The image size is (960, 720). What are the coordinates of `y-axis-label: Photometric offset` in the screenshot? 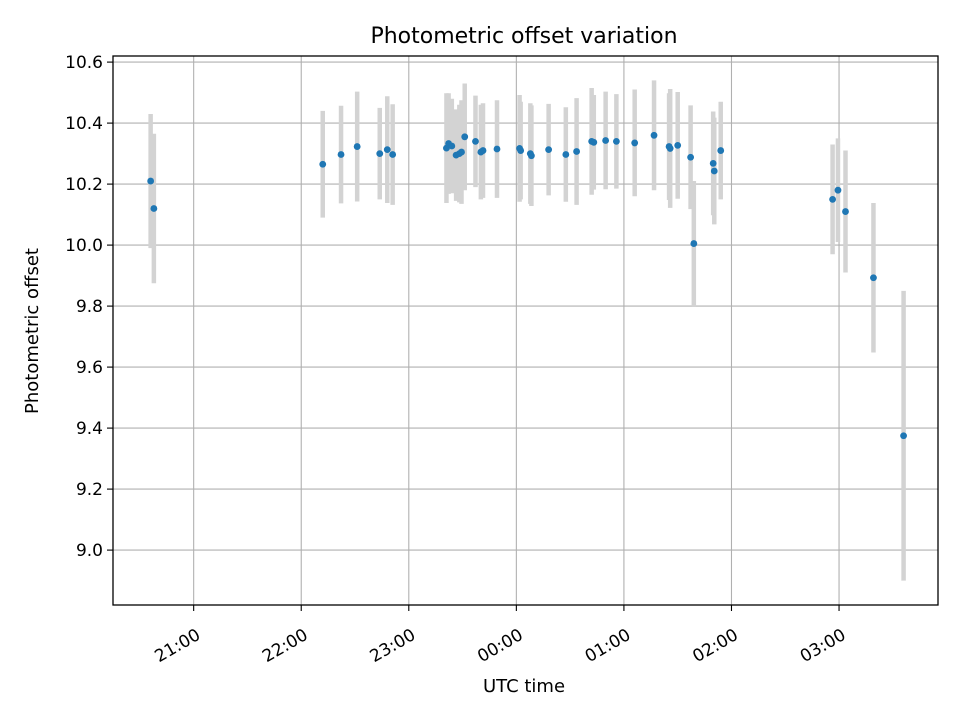 It's located at (32, 331).